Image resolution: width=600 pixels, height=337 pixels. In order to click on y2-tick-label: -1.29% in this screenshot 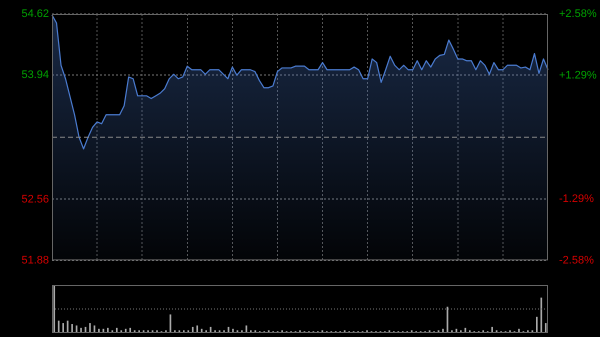, I will do `click(576, 198)`.